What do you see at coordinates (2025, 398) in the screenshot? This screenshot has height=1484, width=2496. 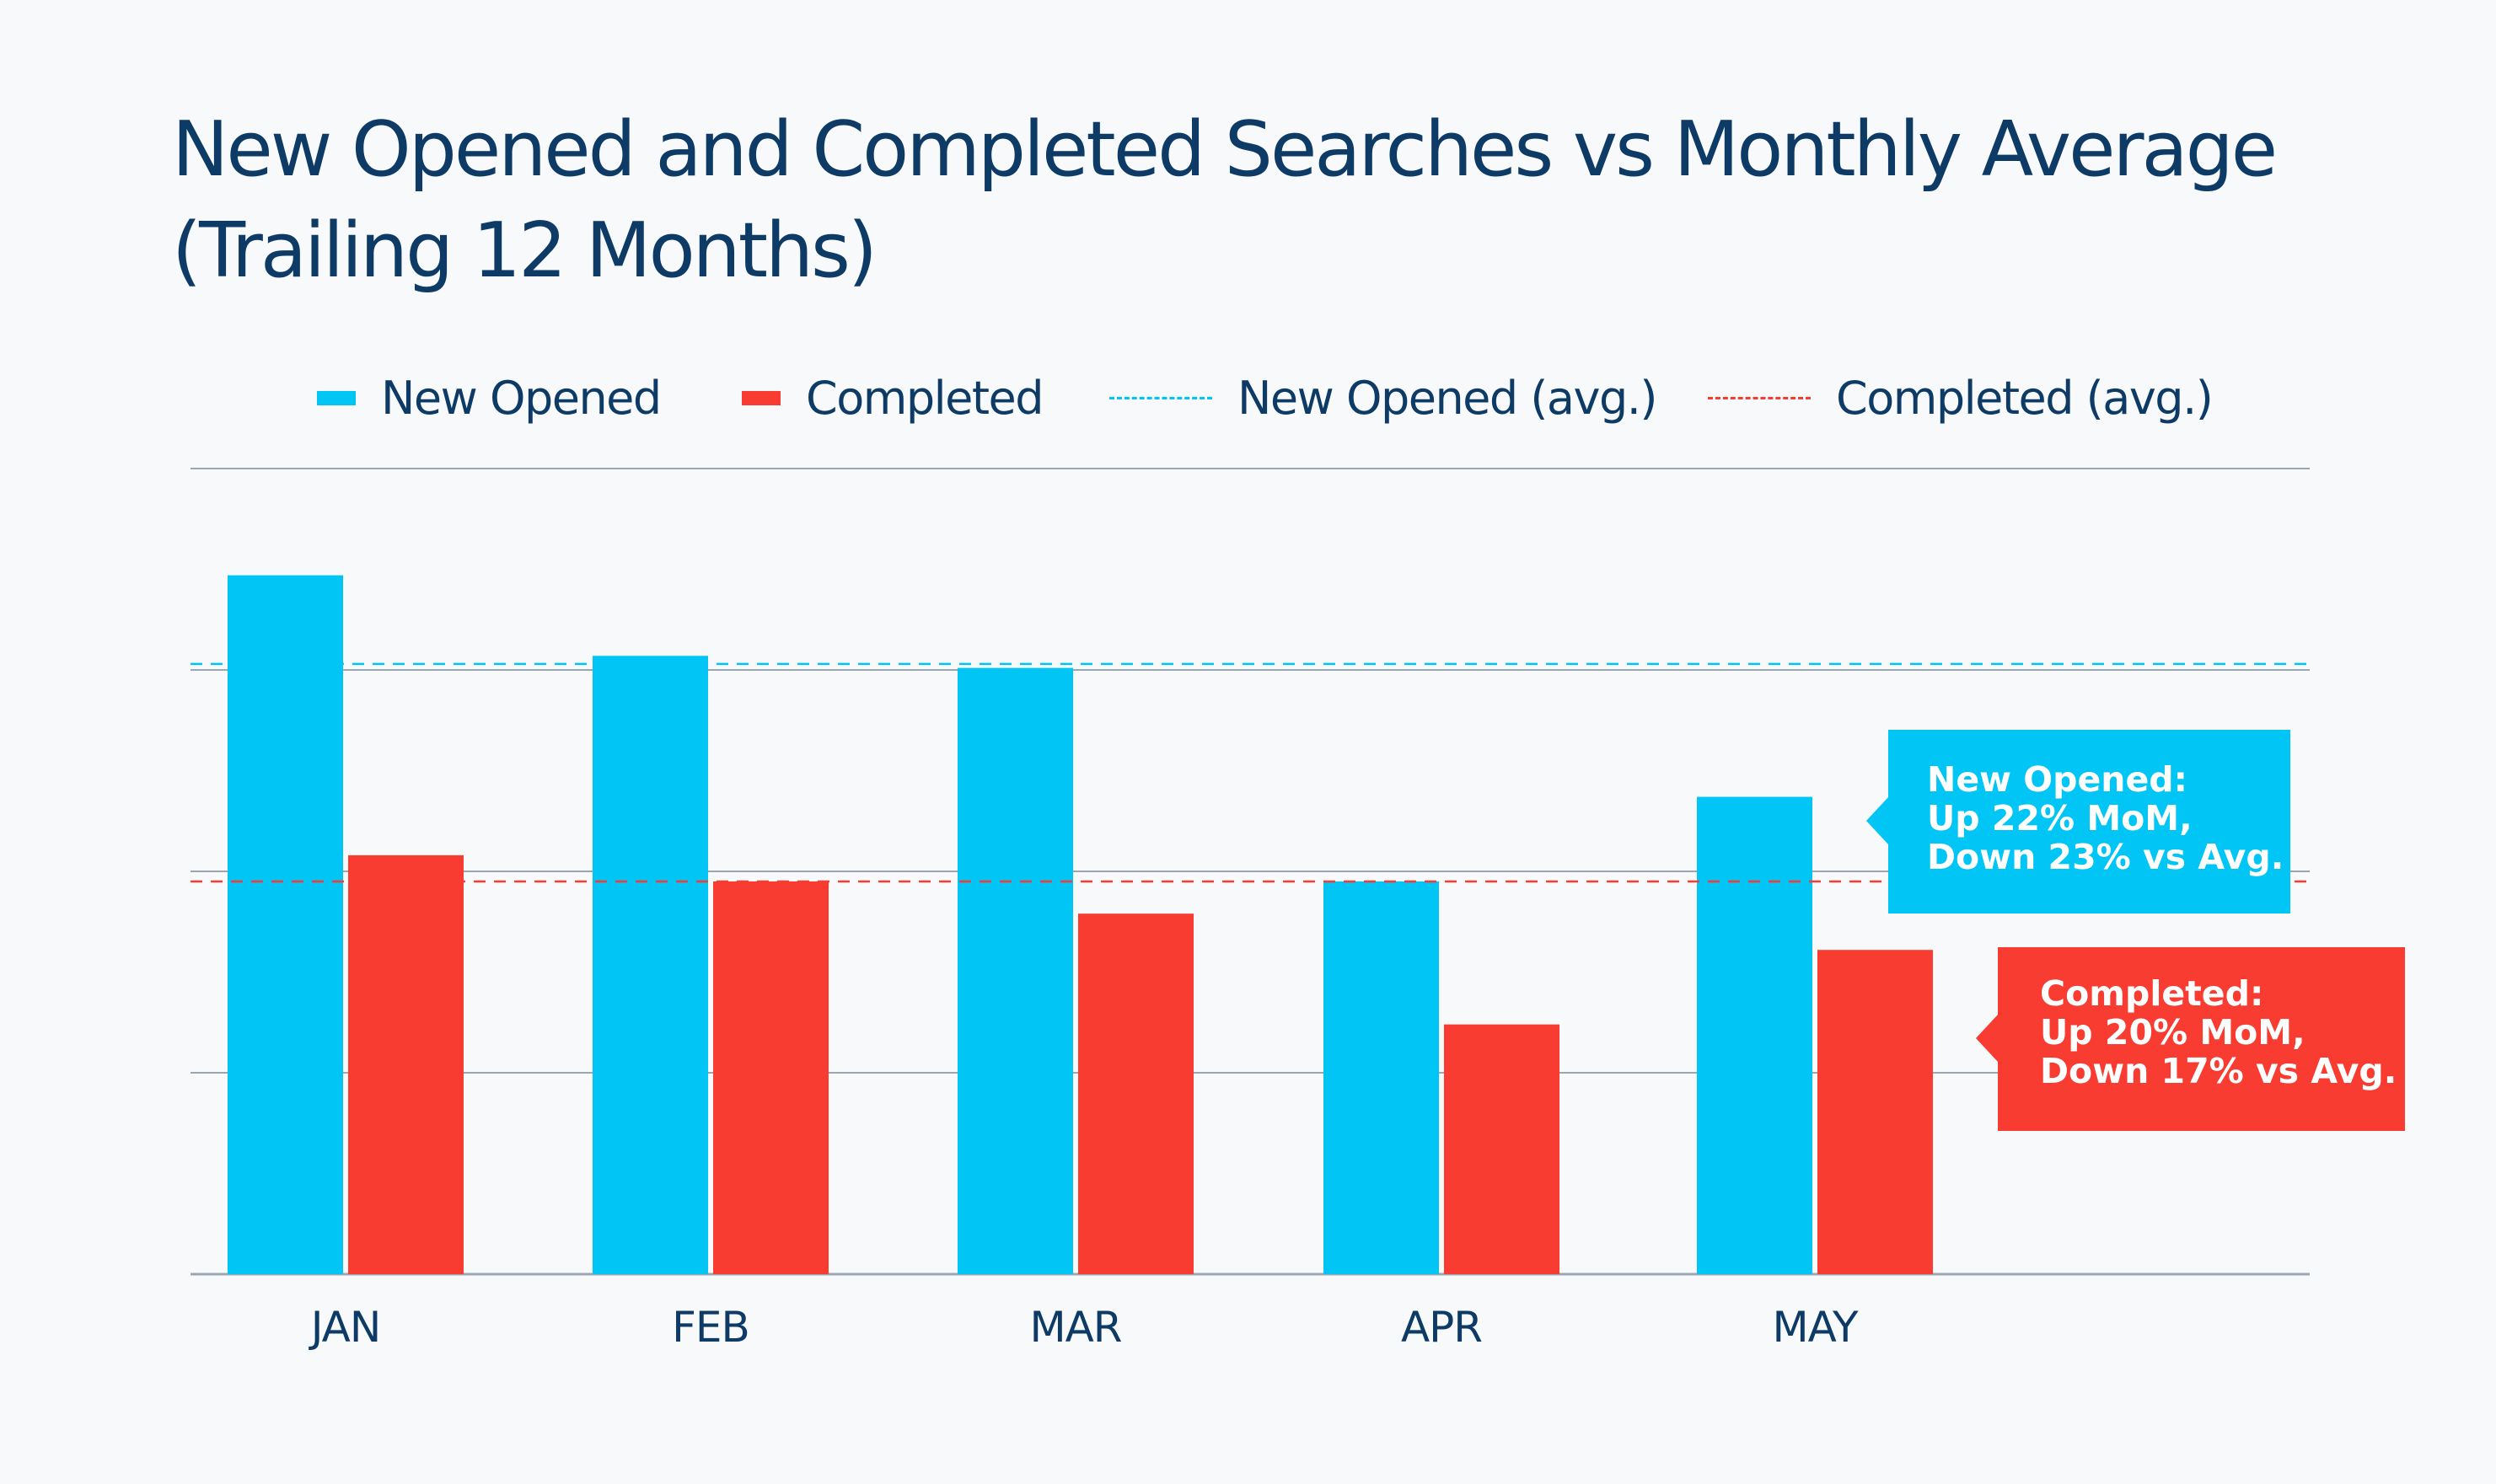 I see `legend-label-completed-avg: Completed (avg.)` at bounding box center [2025, 398].